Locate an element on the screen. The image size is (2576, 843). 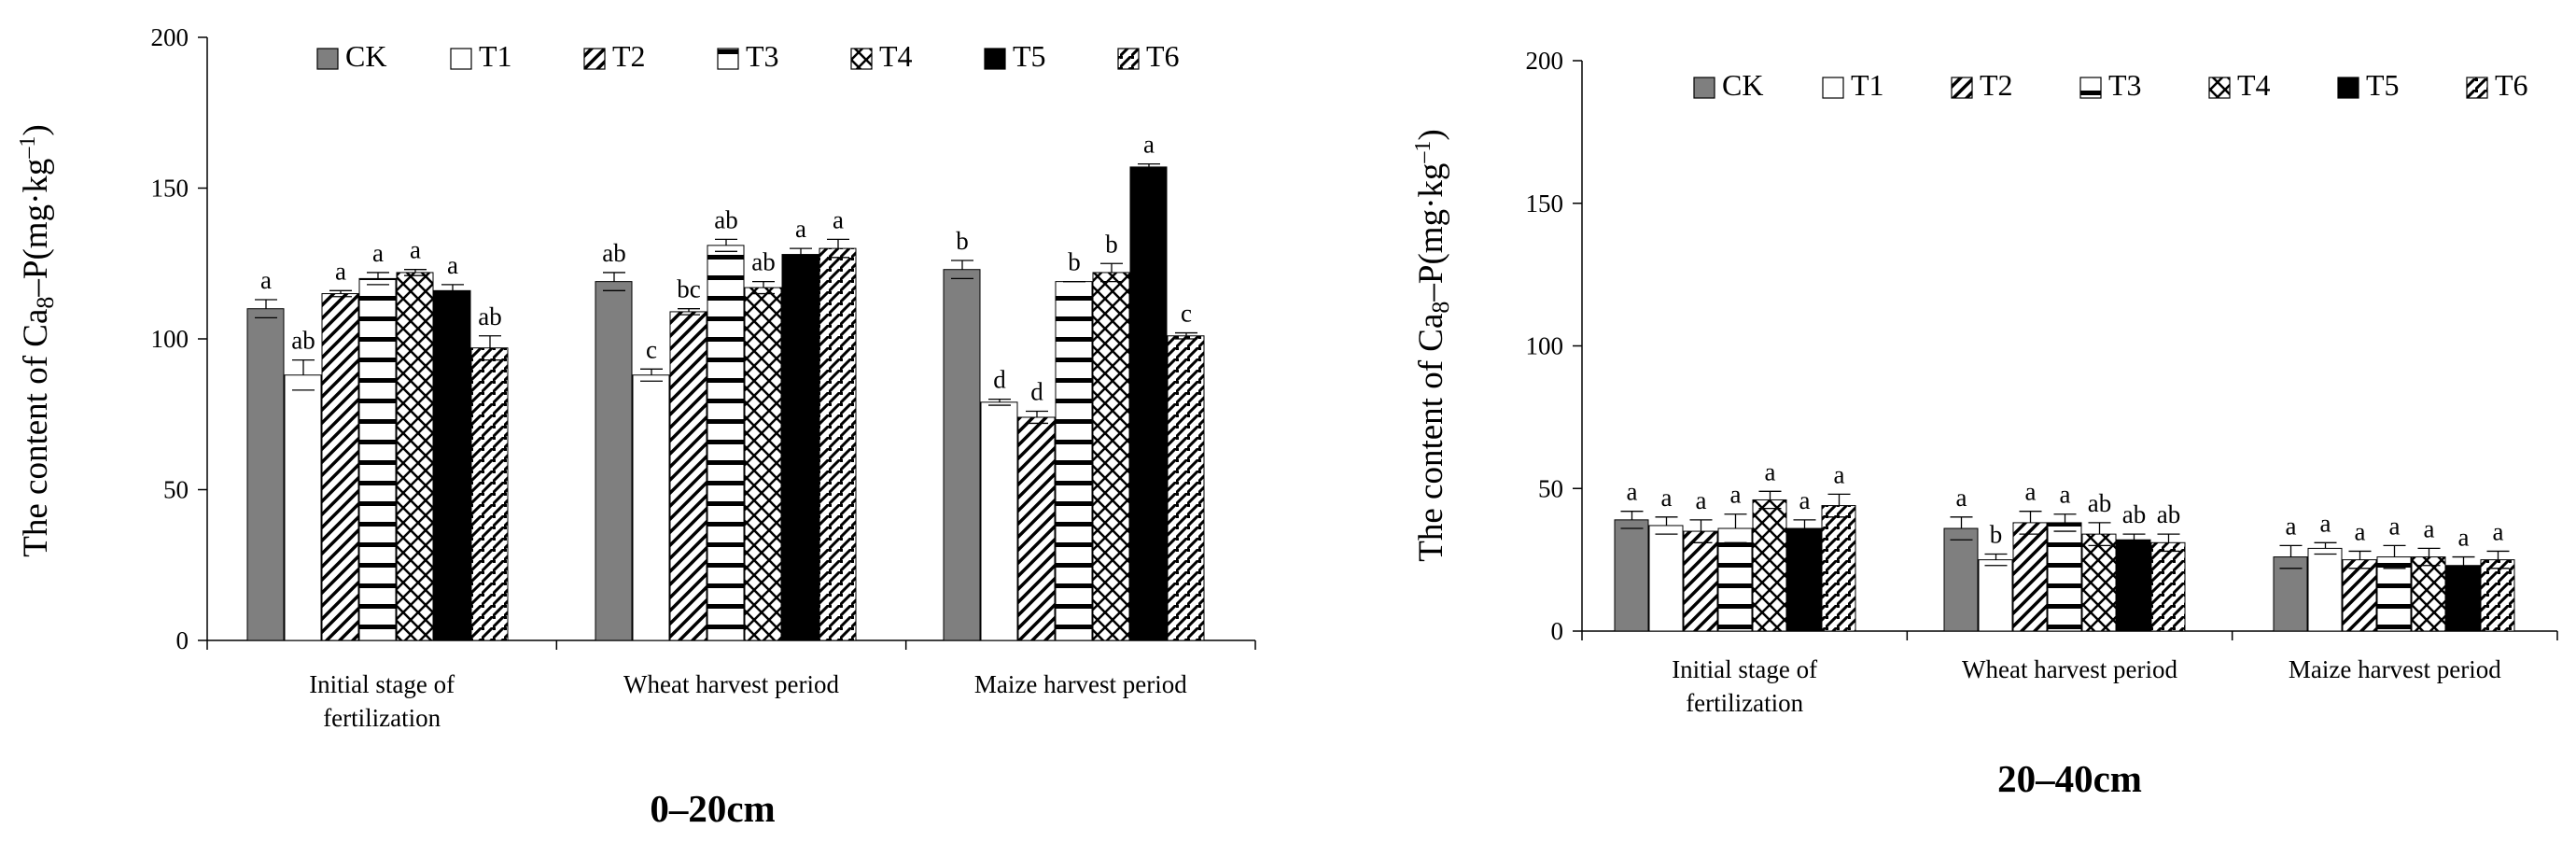
y-axis-label: The content of Ca8–P(mg·kg–1) is located at coordinates (37, 340).